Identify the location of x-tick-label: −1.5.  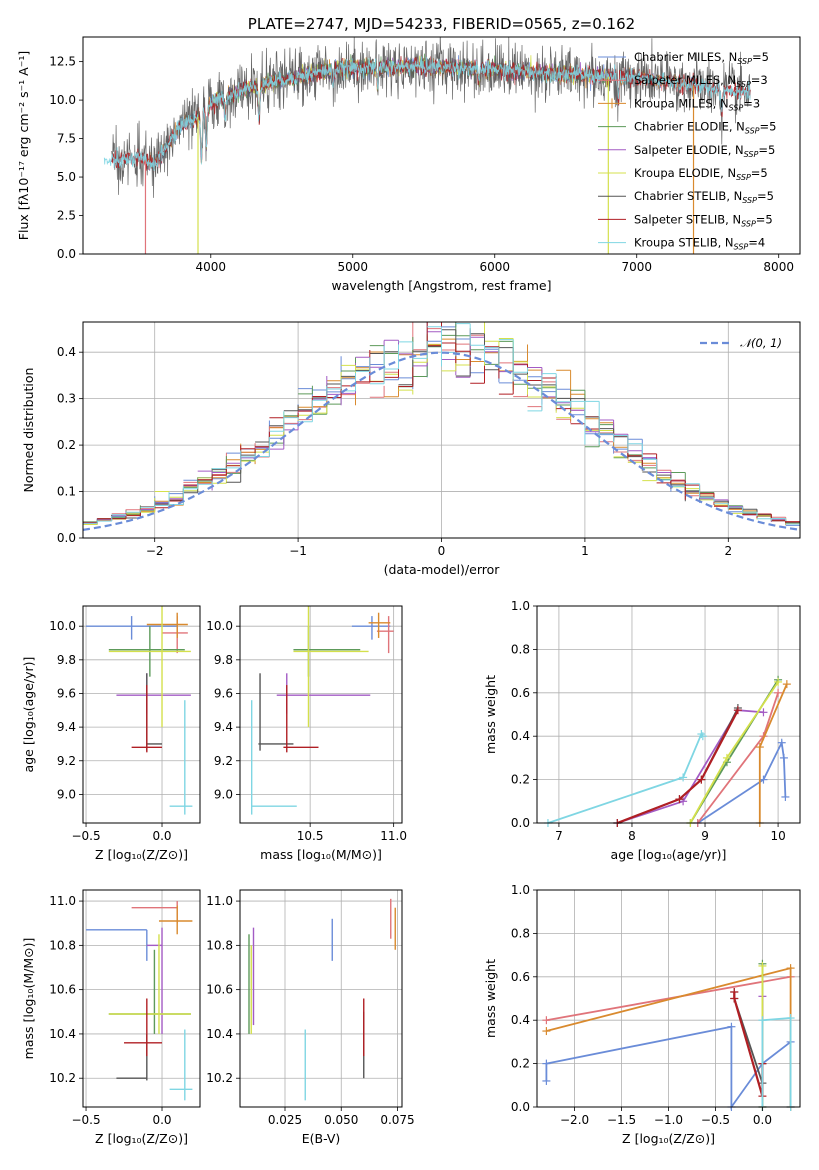
(621, 1120).